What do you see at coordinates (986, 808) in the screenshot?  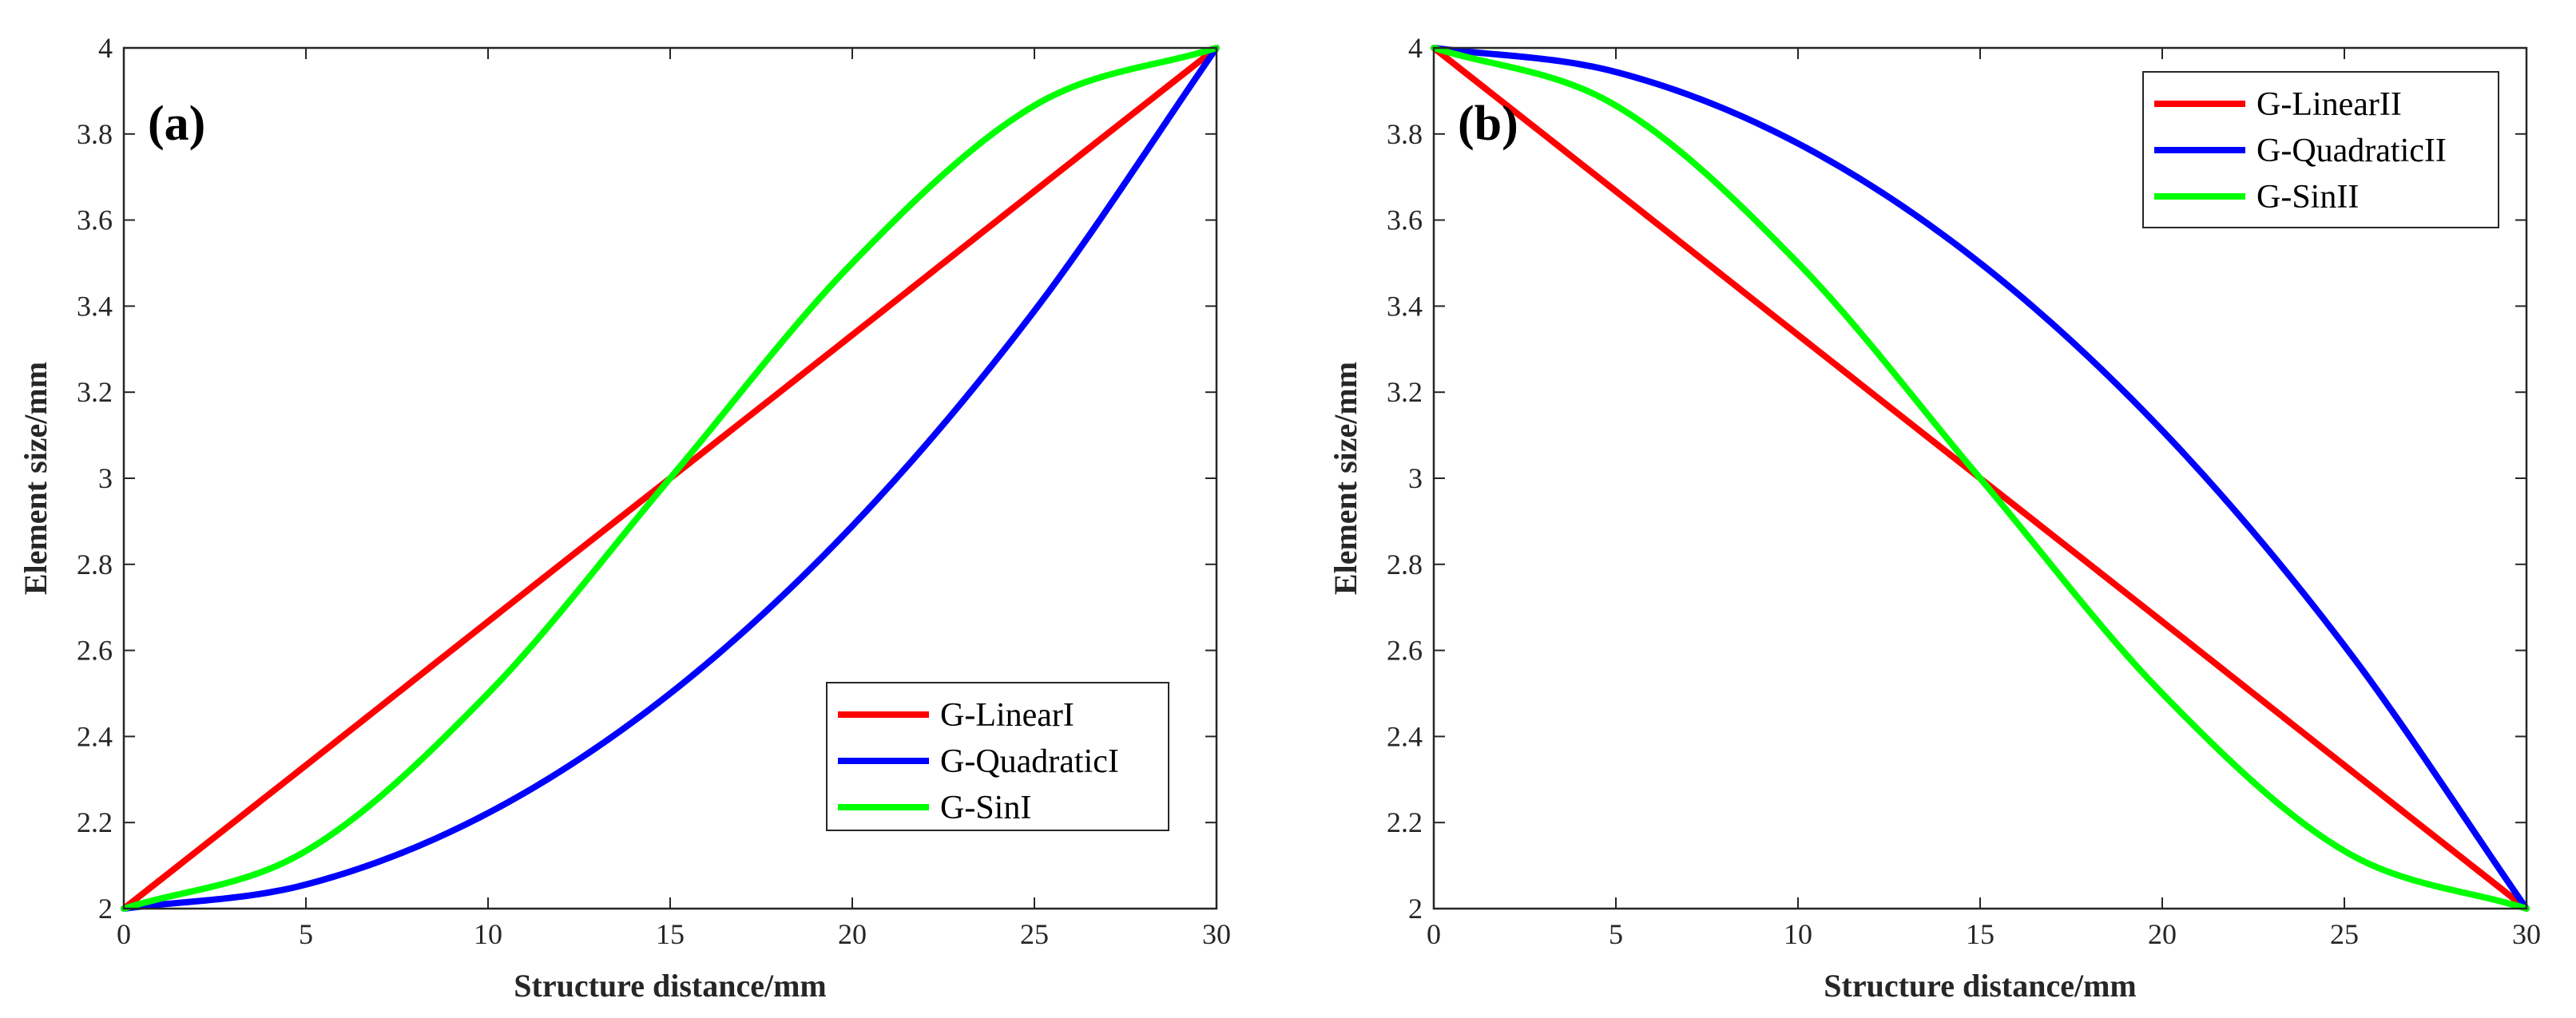 I see `legend-label: G-SinI` at bounding box center [986, 808].